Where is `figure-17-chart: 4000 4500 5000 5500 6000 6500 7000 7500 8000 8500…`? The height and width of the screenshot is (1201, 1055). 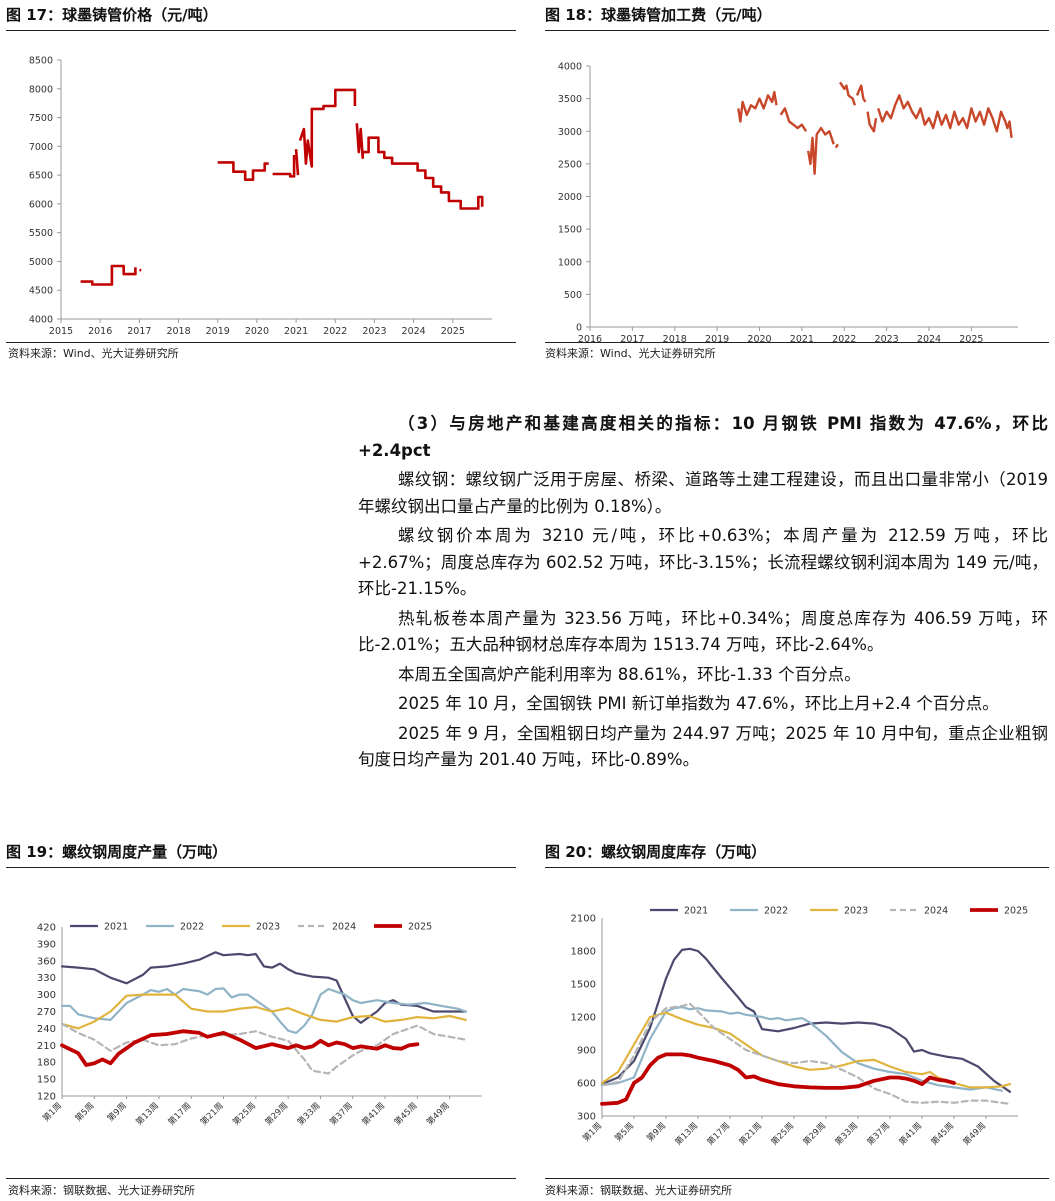 figure-17-chart: 4000 4500 5000 5500 6000 6500 7000 7500 8000 8500… is located at coordinates (260, 196).